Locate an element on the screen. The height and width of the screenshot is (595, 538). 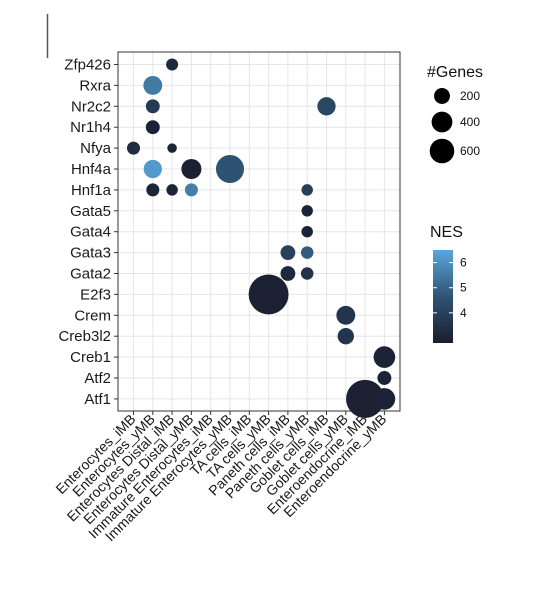
size-legend-label-600: 600 is located at coordinates (470, 151).